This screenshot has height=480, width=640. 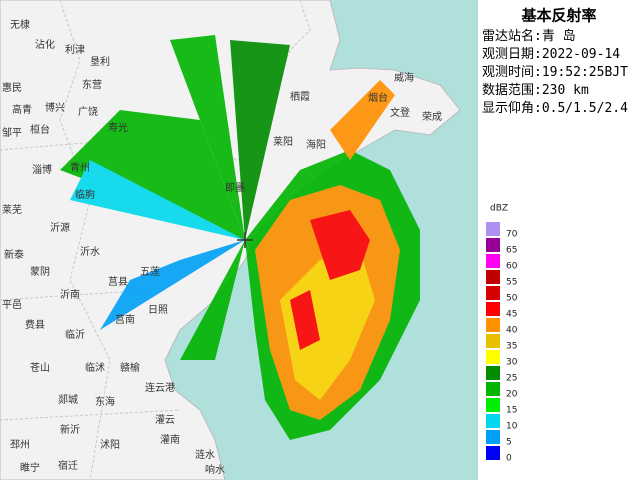 I want to click on place-label: 费县, so click(x=35, y=324).